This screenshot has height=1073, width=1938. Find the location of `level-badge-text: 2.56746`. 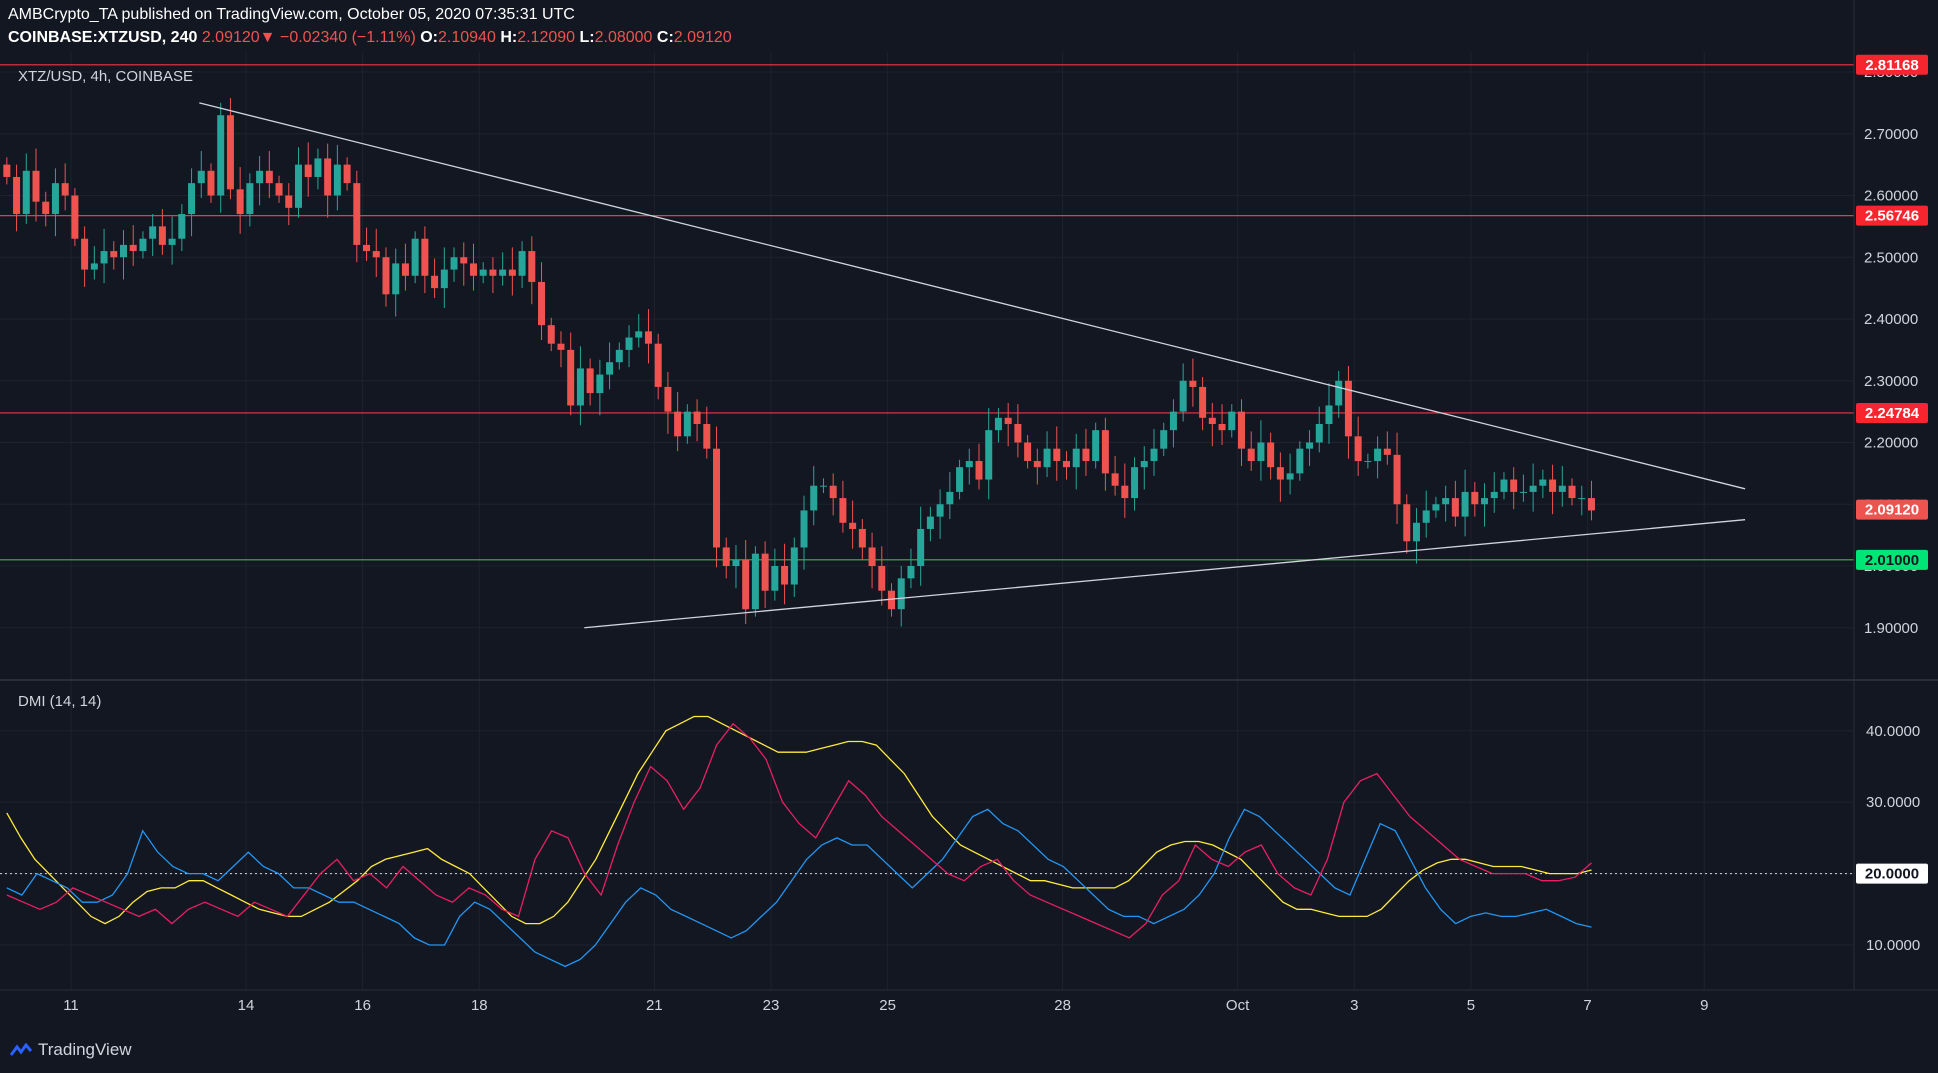

level-badge-text: 2.56746 is located at coordinates (1892, 216).